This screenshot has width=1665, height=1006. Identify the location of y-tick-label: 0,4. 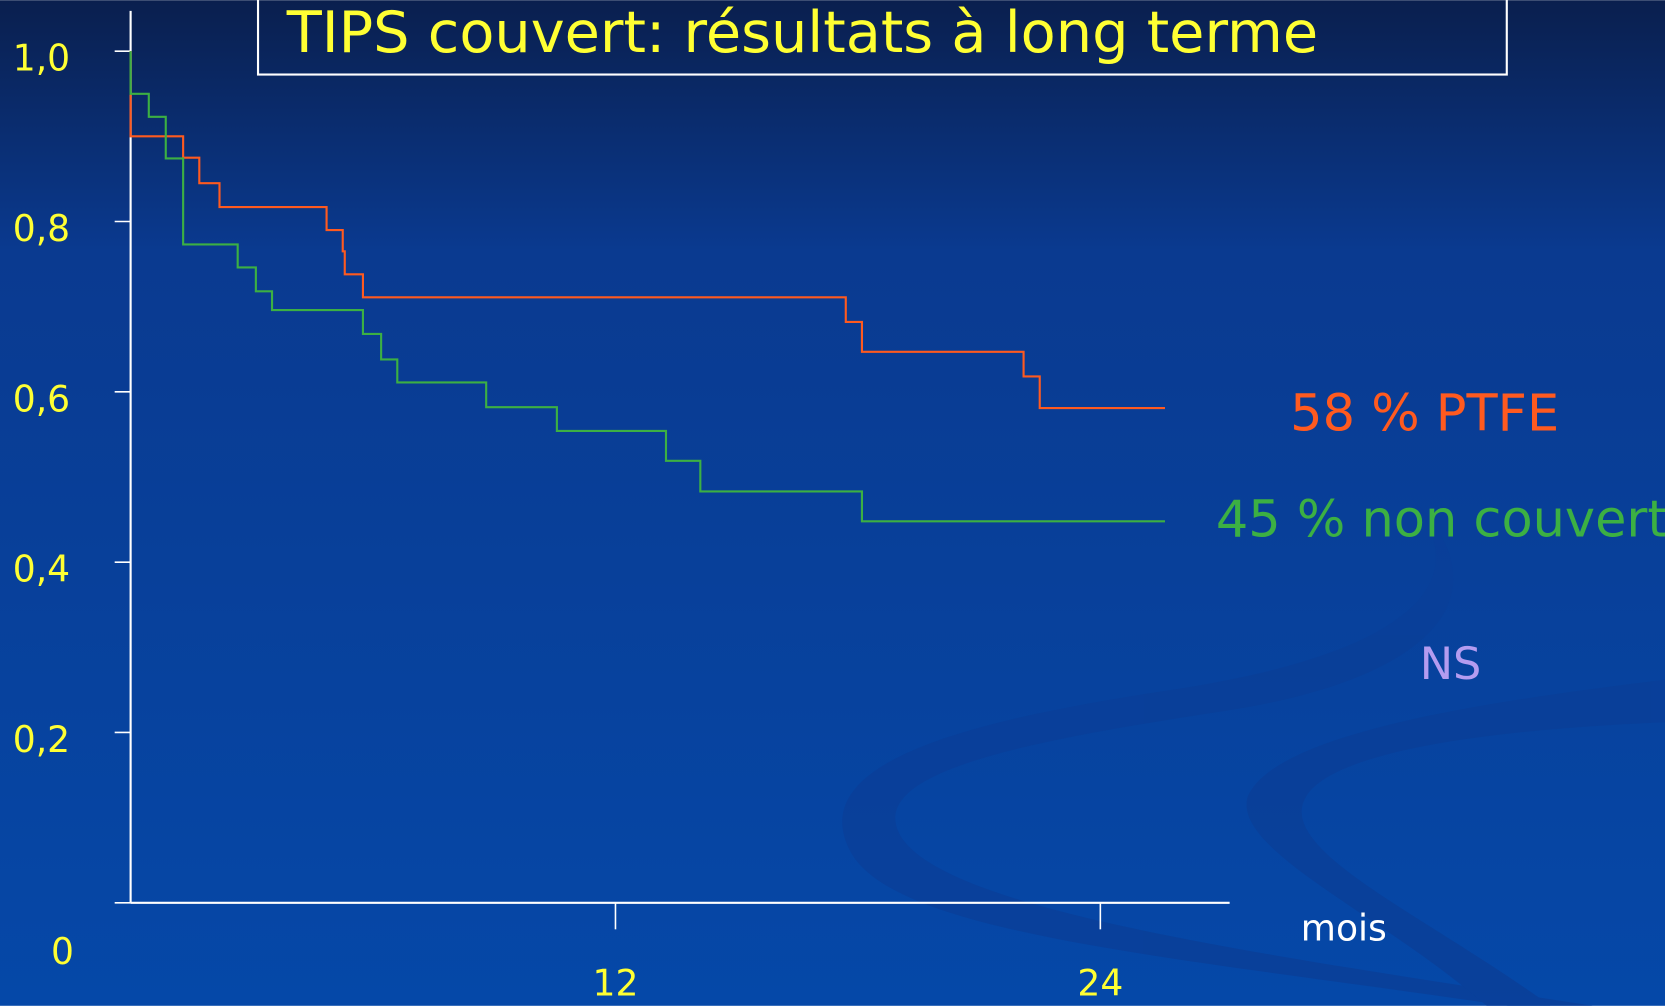
(41, 569).